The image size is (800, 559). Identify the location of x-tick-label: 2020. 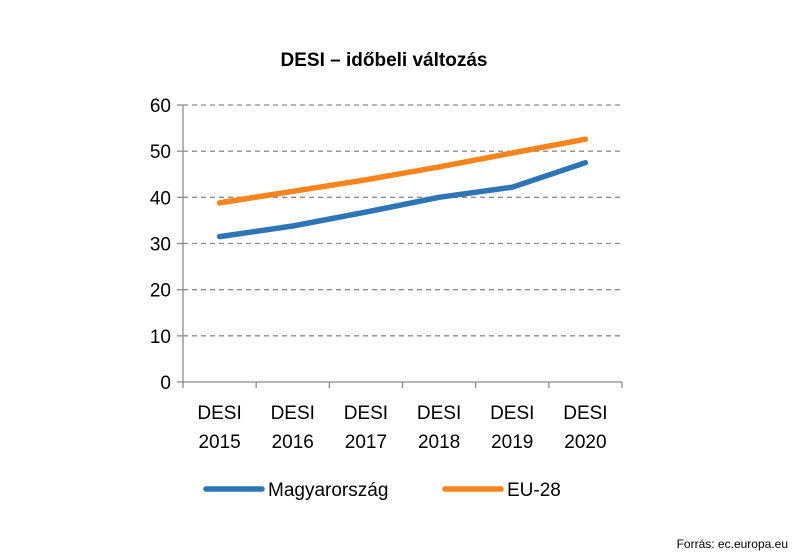
(585, 442).